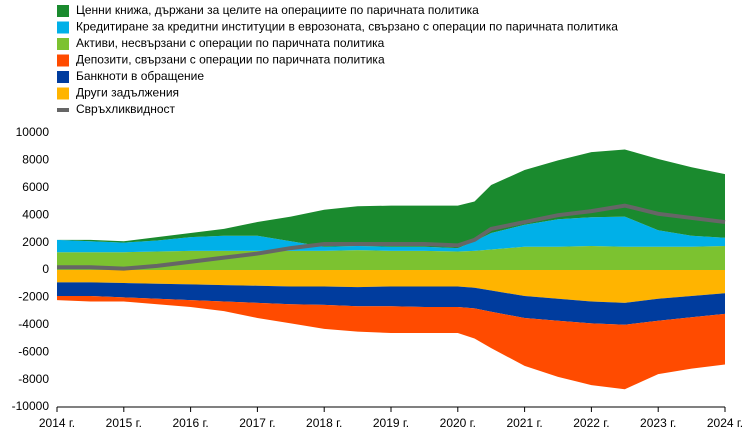 The width and height of the screenshot is (744, 434). I want to click on y-tick-label: -6000, so click(33, 351).